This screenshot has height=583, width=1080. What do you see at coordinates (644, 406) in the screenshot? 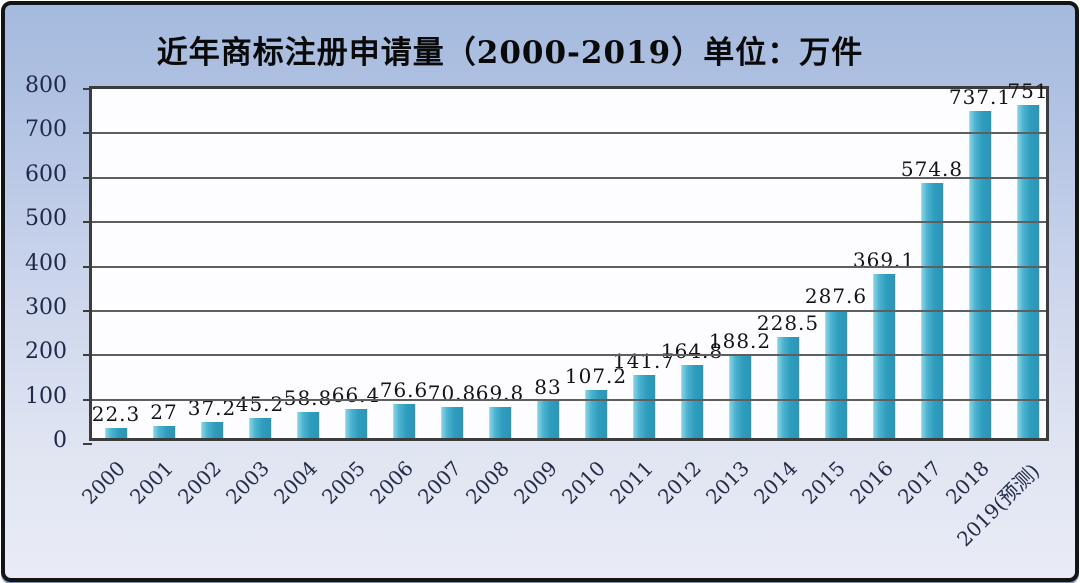
I see `bar-2011` at bounding box center [644, 406].